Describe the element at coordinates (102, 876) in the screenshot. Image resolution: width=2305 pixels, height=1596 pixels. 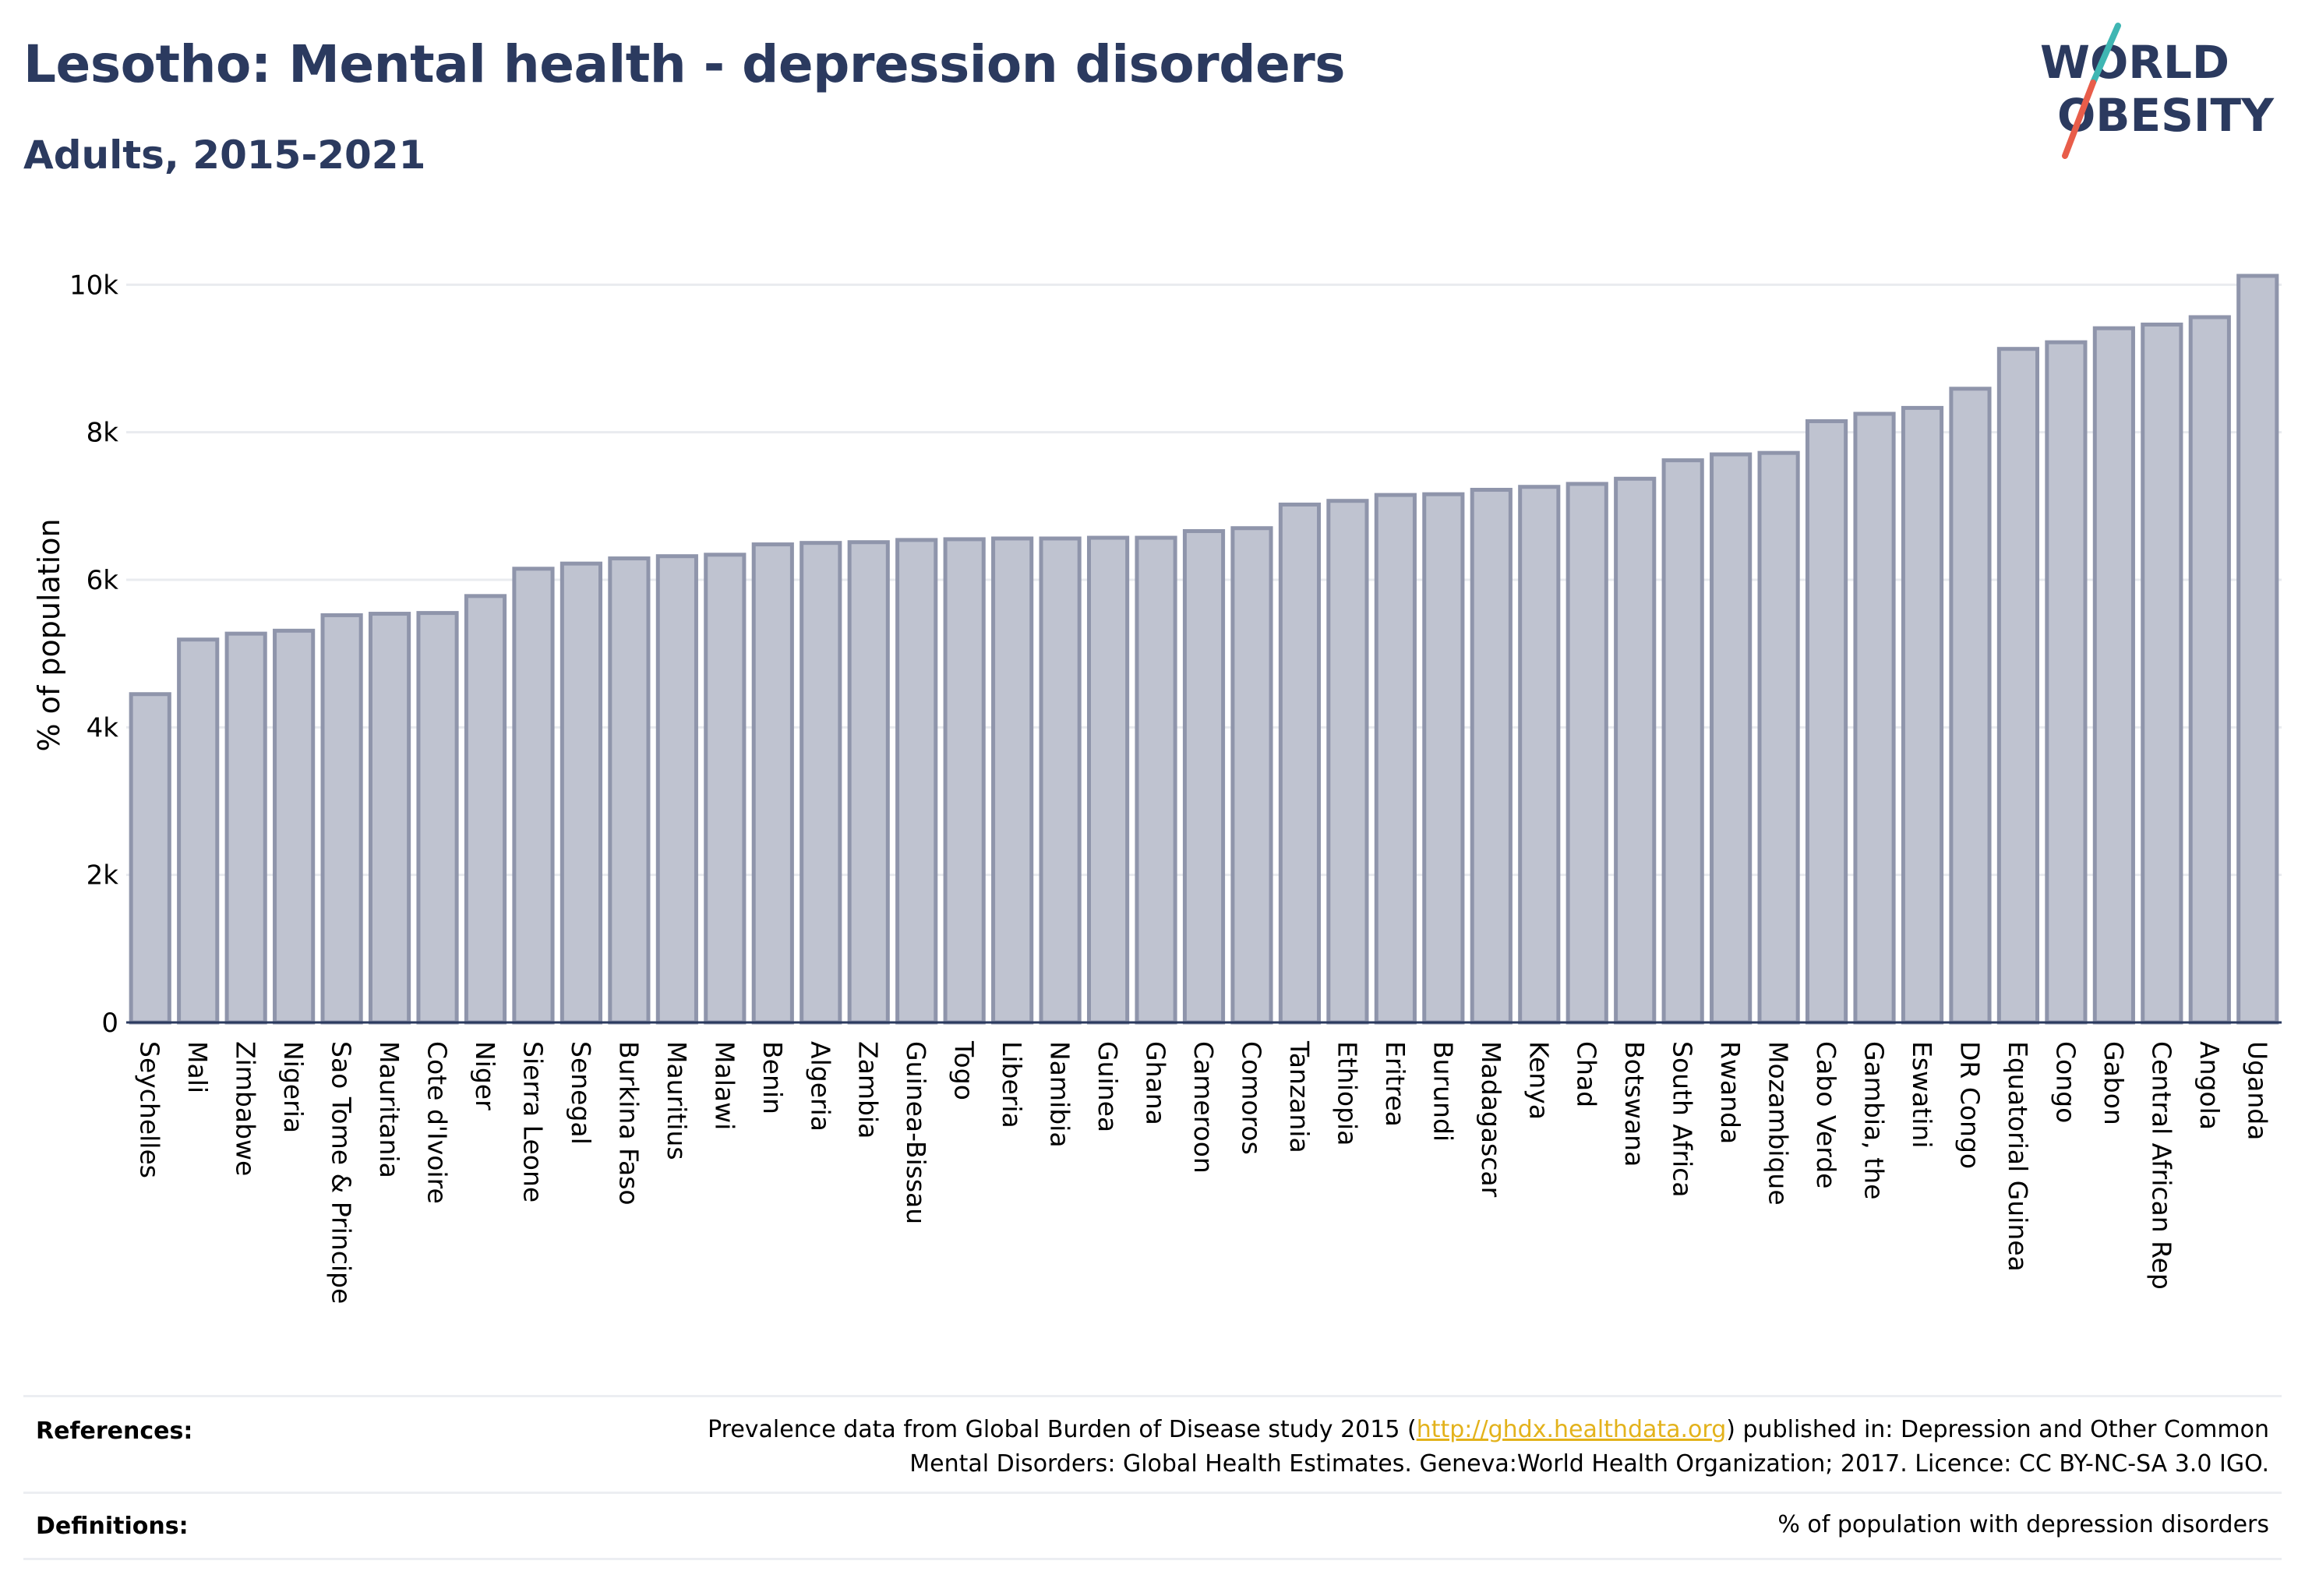
I see `y-tick-label: 2k` at that location.